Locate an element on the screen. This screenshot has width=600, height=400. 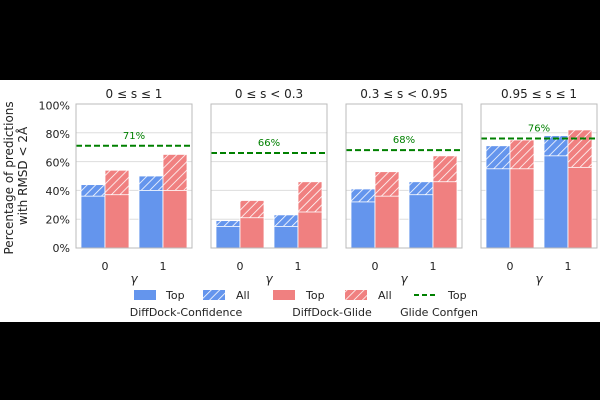
reference-label: 76% is located at coordinates (539, 129).